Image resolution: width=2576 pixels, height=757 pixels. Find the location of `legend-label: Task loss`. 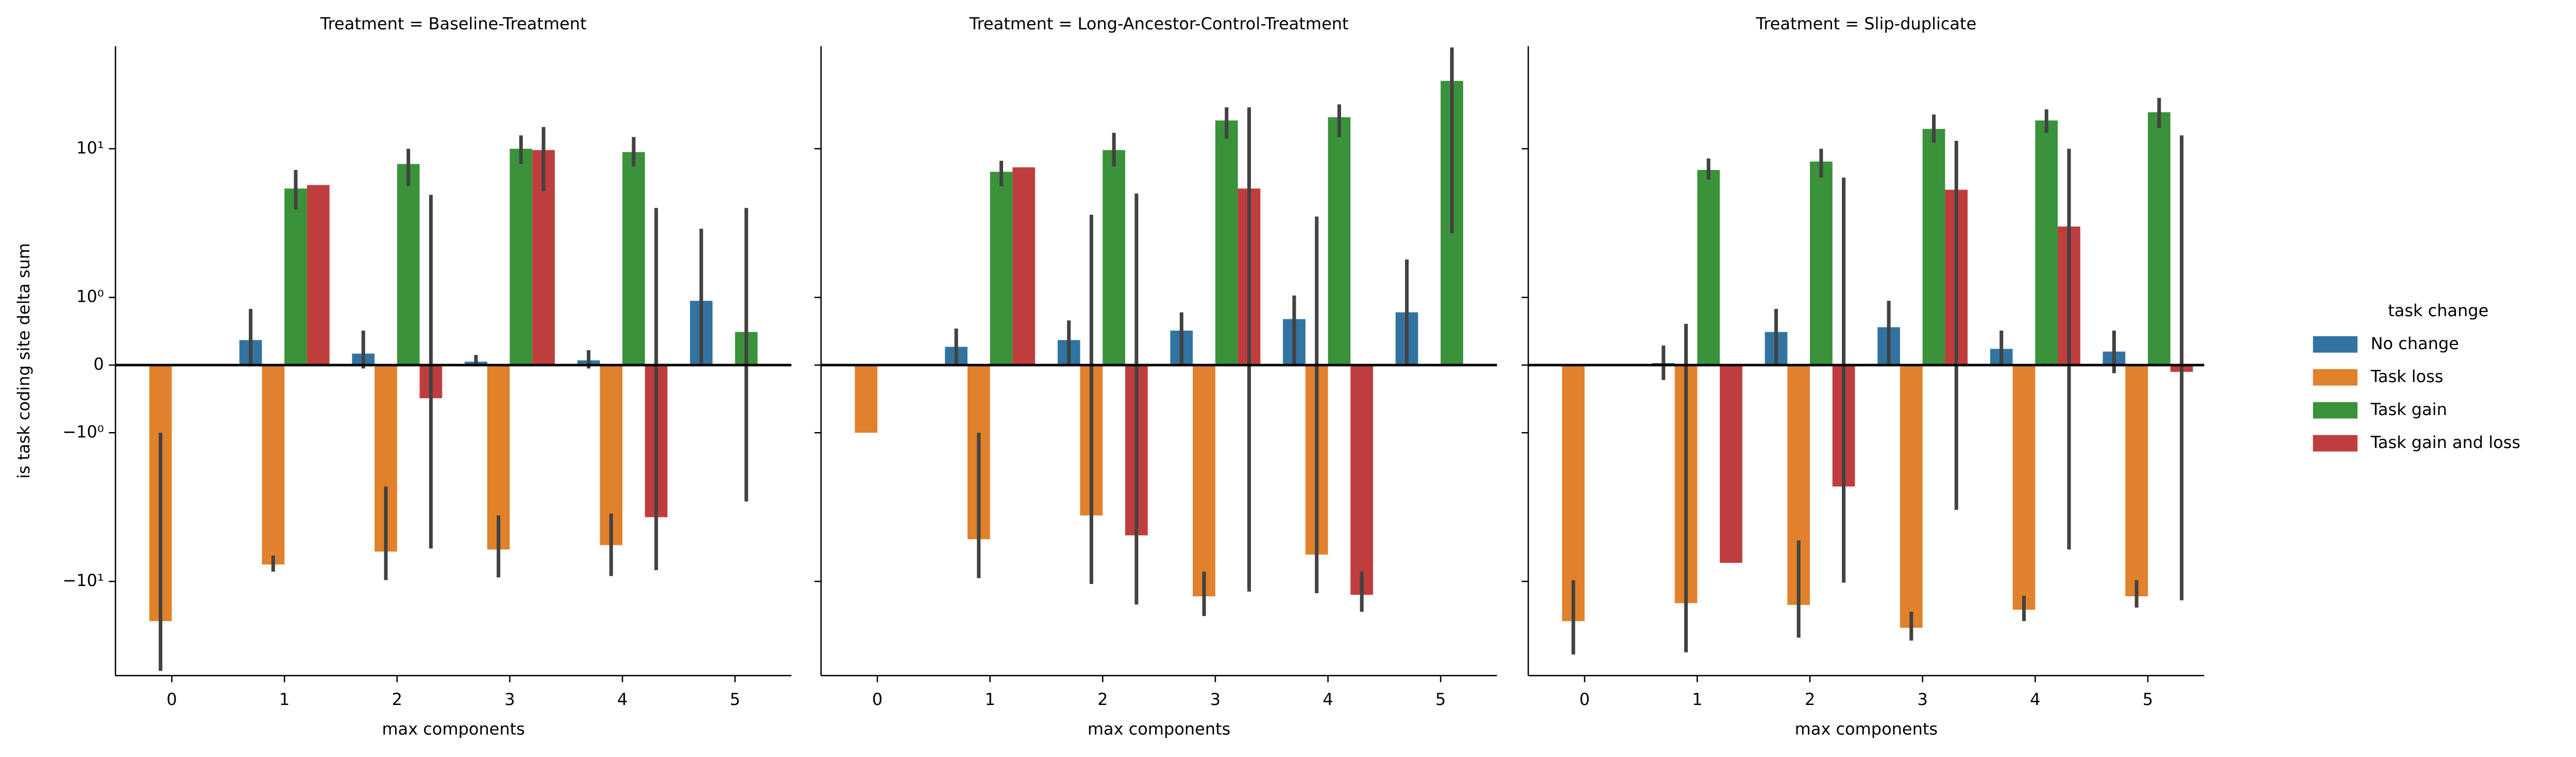

legend-label: Task loss is located at coordinates (2406, 376).